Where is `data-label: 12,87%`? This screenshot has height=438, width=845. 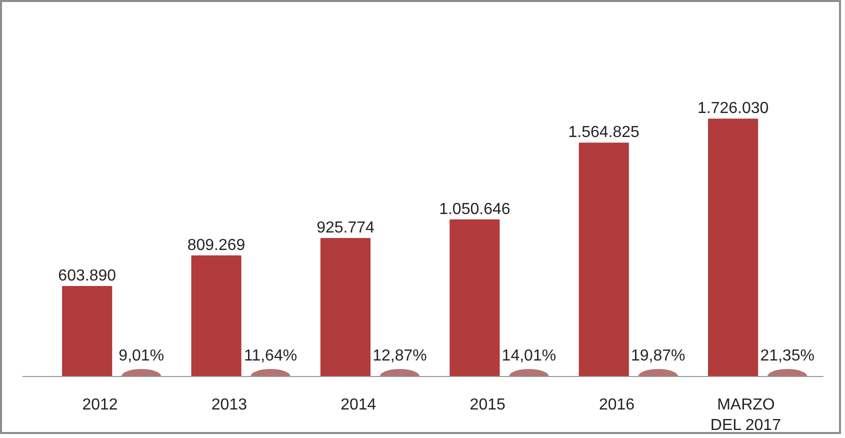 data-label: 12,87% is located at coordinates (399, 356).